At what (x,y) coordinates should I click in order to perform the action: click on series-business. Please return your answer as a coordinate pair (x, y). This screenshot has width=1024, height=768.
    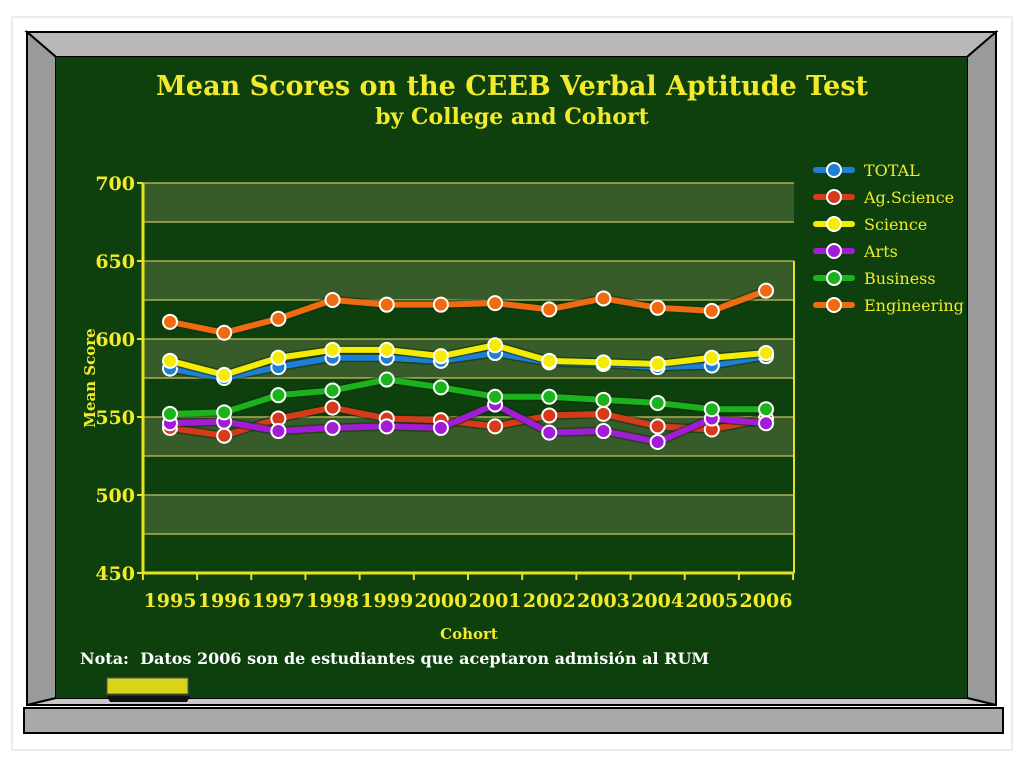
    Looking at the image, I should click on (468, 396).